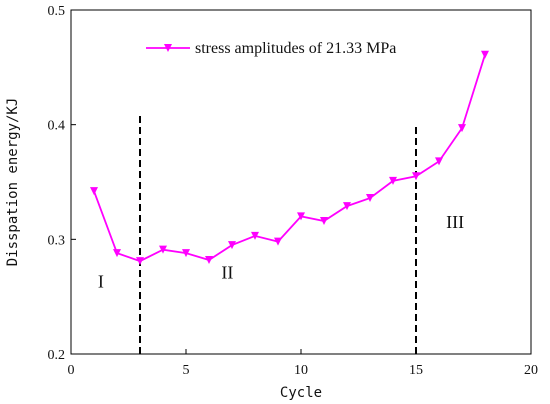 This screenshot has width=550, height=404. Describe the element at coordinates (416, 370) in the screenshot. I see `x-tick-label: 15` at that location.